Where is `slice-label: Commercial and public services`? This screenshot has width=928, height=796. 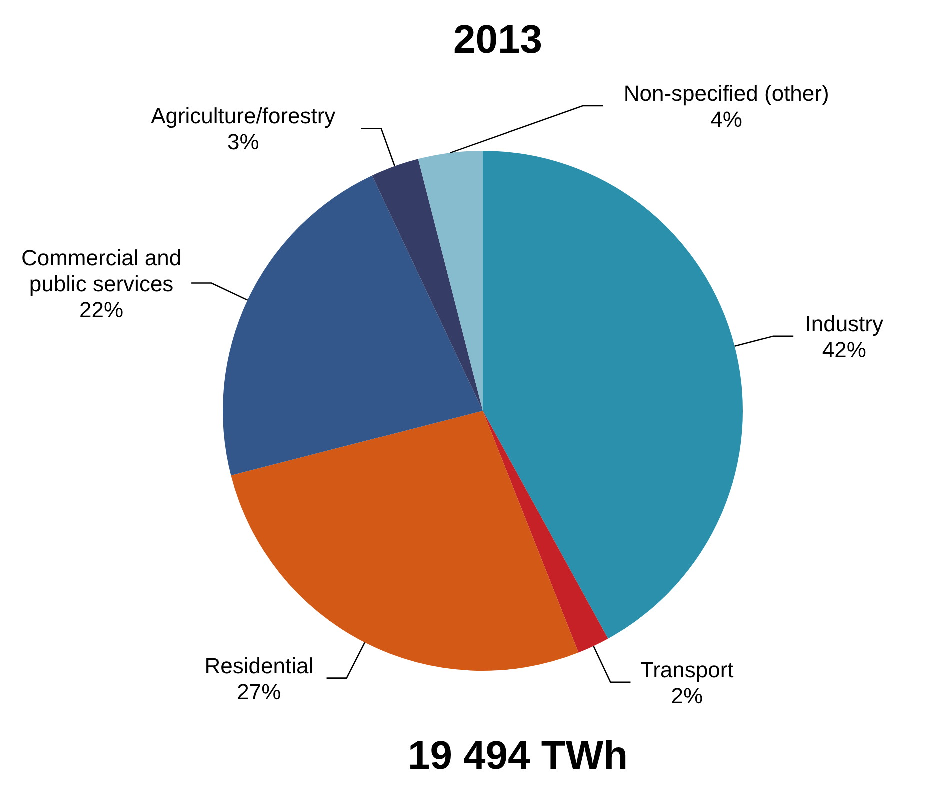 slice-label: Commercial and public services is located at coordinates (101, 270).